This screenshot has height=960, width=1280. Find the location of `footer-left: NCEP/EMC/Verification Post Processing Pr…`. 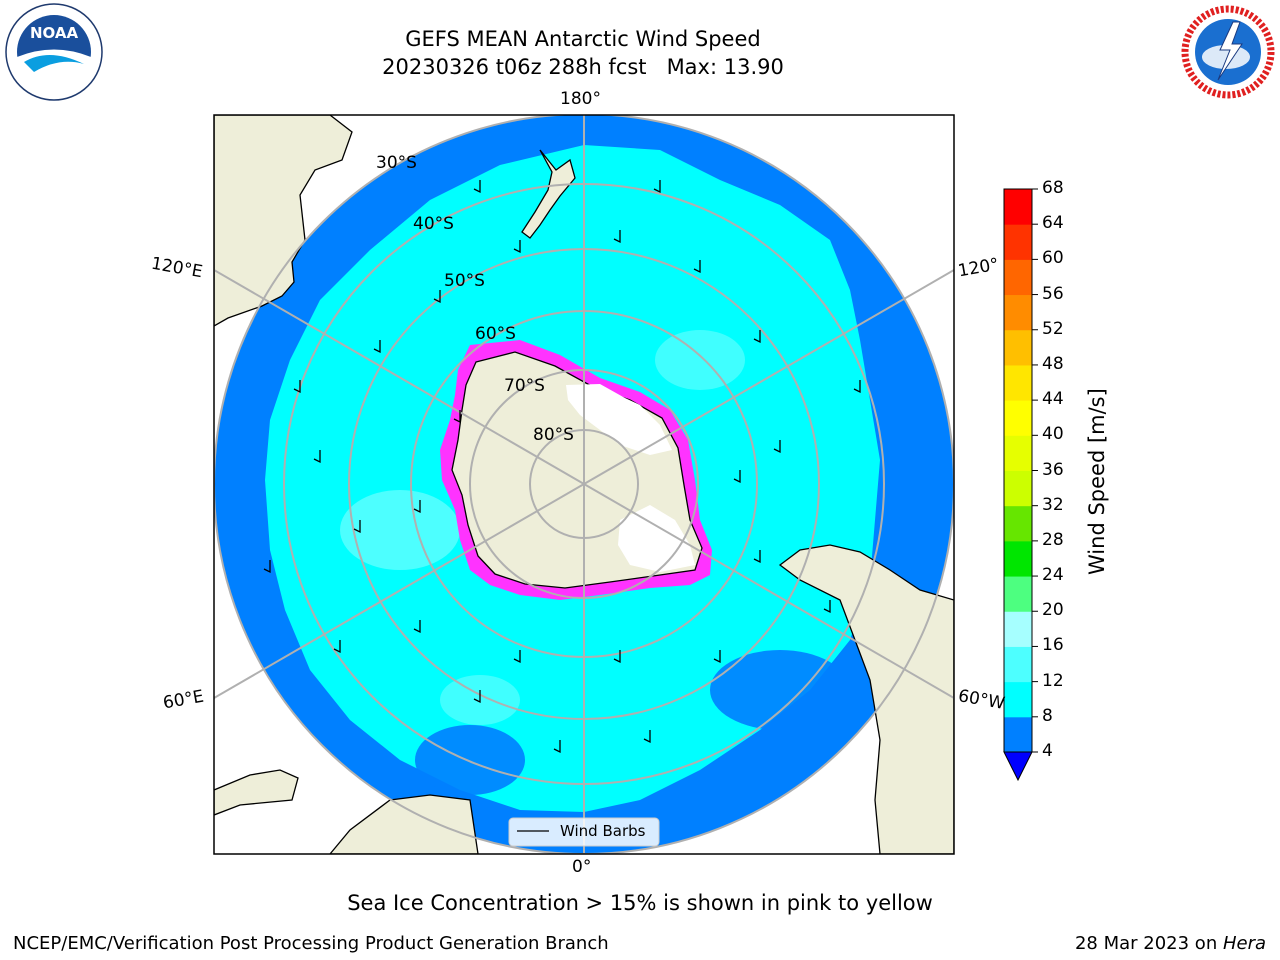

footer-left: NCEP/EMC/Verification Post Processing Pr… is located at coordinates (311, 943).